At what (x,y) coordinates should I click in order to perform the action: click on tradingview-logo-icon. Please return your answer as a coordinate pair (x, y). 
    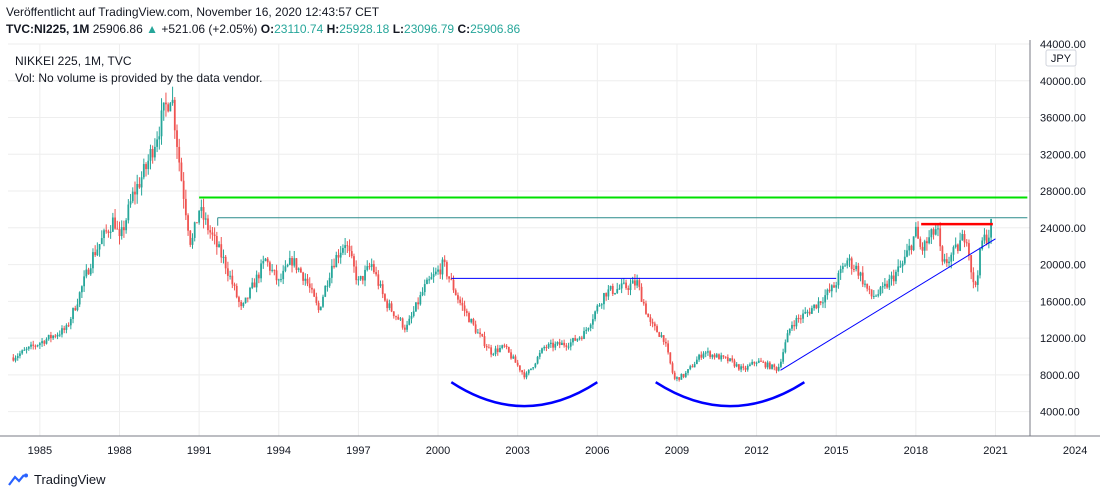
    Looking at the image, I should click on (18, 479).